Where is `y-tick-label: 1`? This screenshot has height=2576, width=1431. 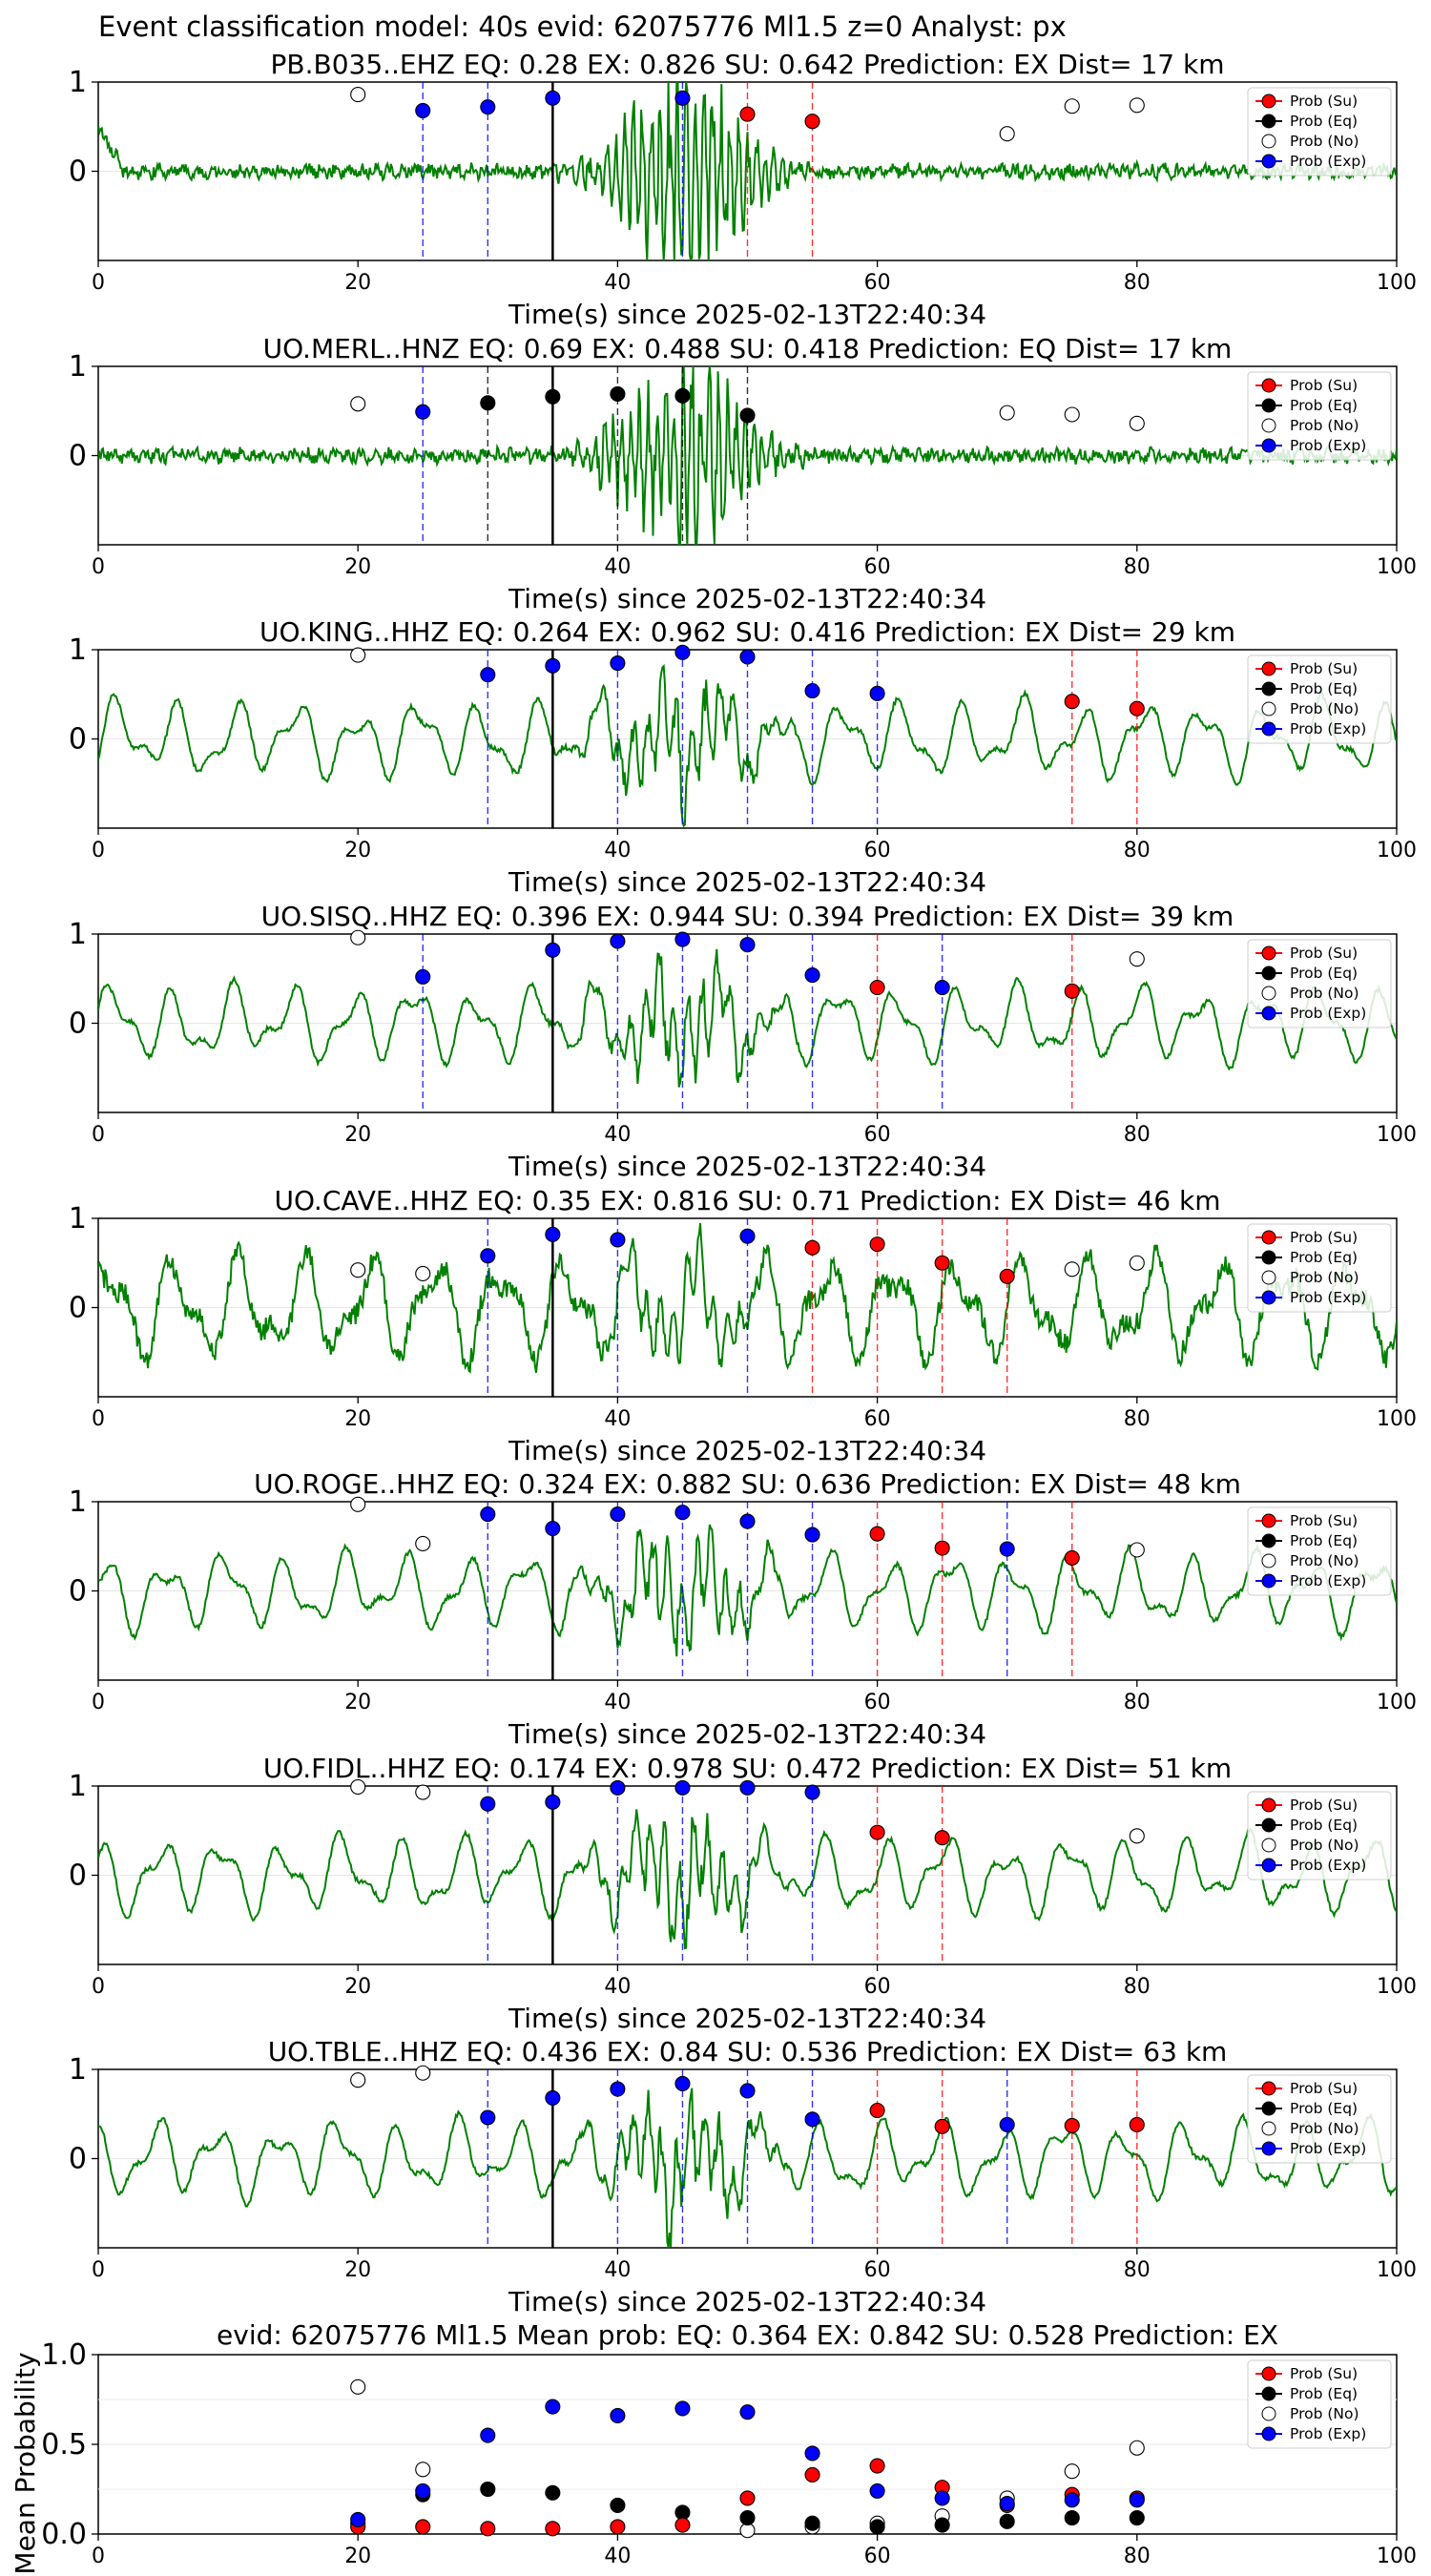 y-tick-label: 1 is located at coordinates (78, 367).